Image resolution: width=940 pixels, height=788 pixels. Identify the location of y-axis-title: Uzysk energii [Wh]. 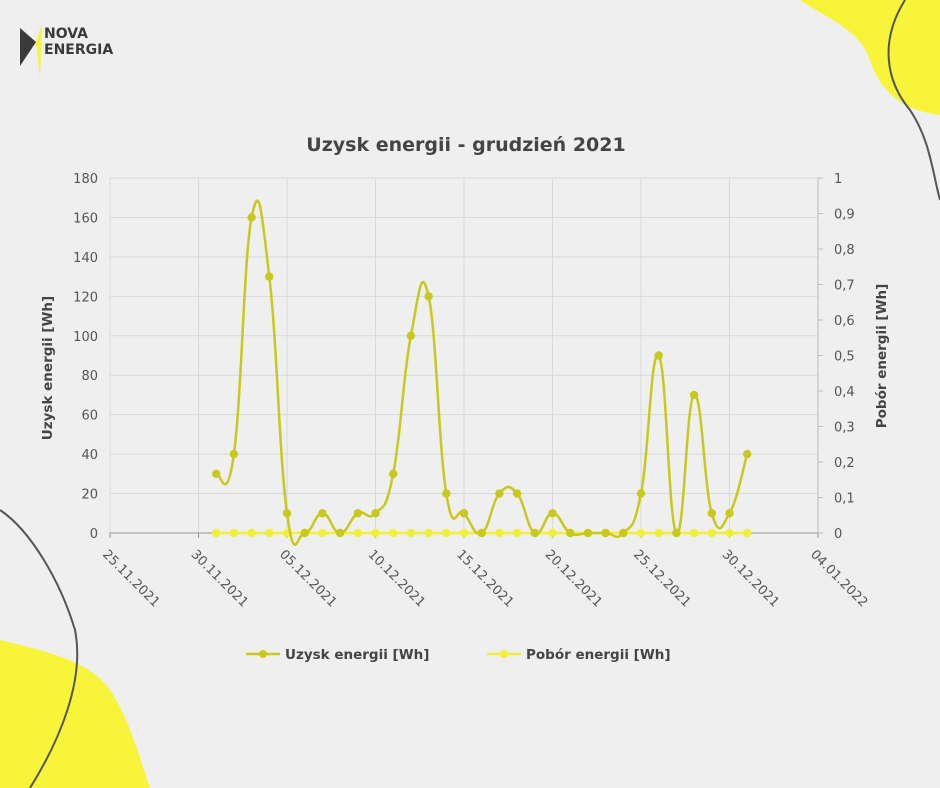
(48, 368).